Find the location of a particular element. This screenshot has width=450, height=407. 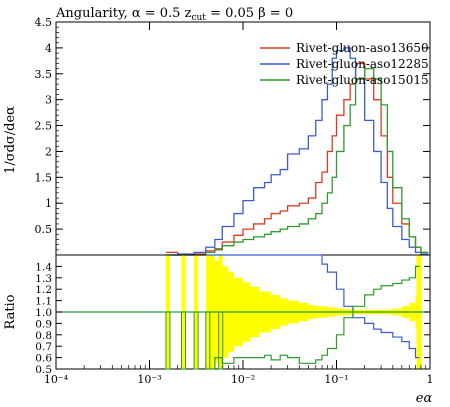

upper-ylabel: 1/σdσ/deα is located at coordinates (10, 140).